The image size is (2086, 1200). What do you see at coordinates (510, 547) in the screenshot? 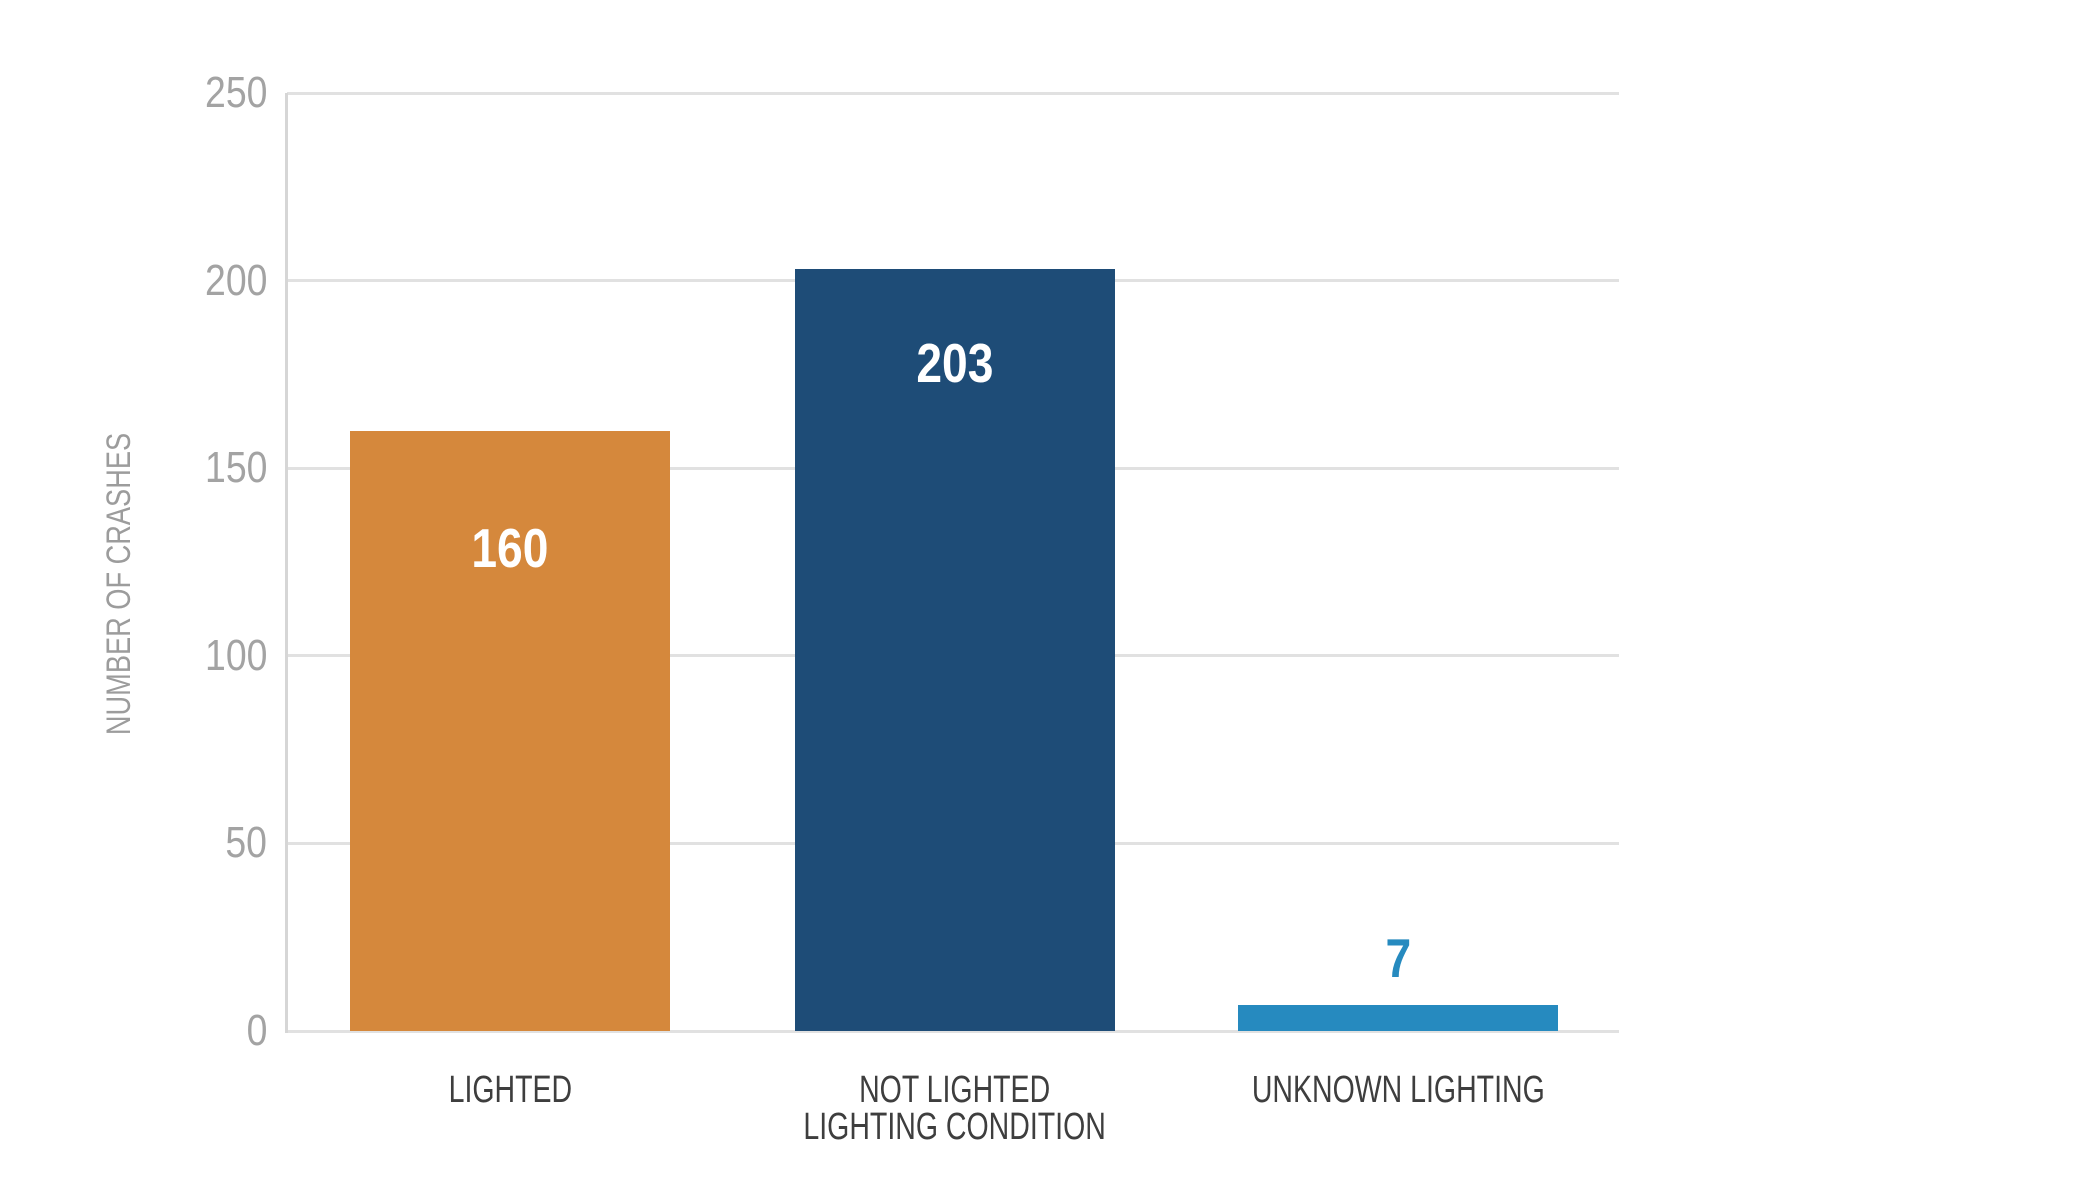
I see `bar-value-lighted: 160` at bounding box center [510, 547].